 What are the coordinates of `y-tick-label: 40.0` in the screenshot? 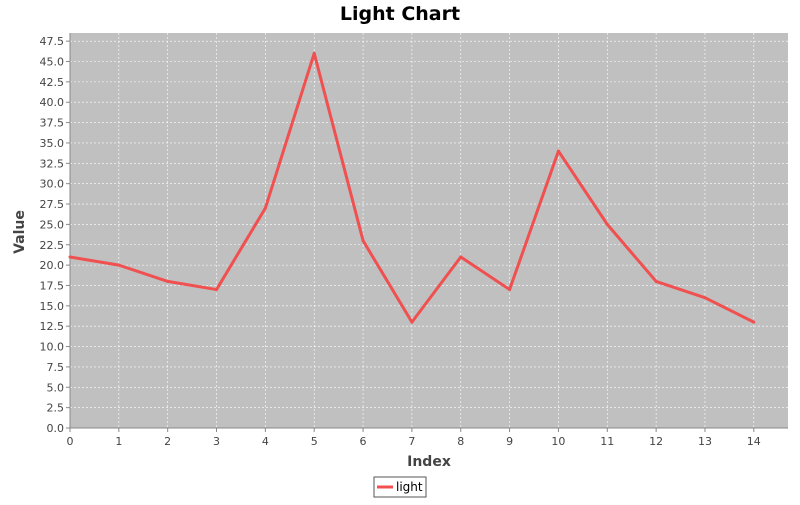 It's located at (52, 102).